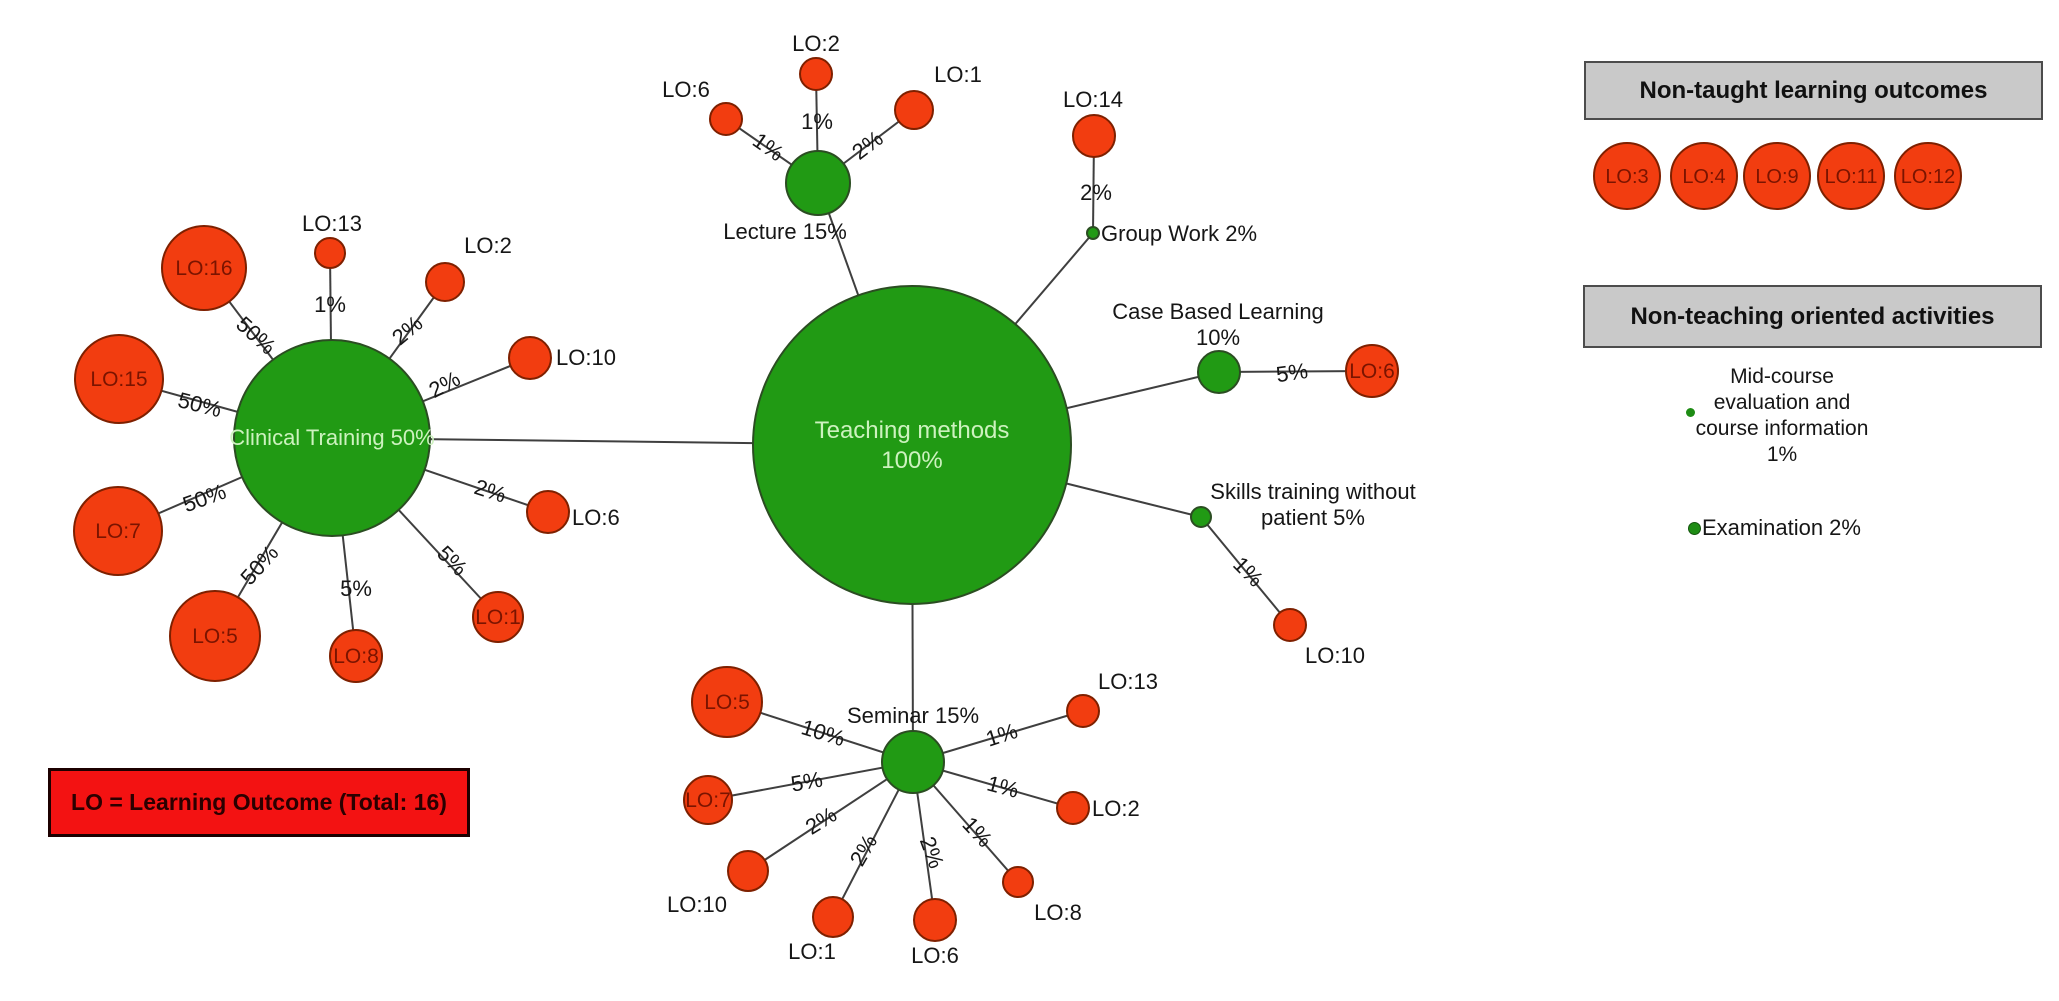 Image resolution: width=2059 pixels, height=1001 pixels. I want to click on midcourse-line: 1%, so click(1782, 454).